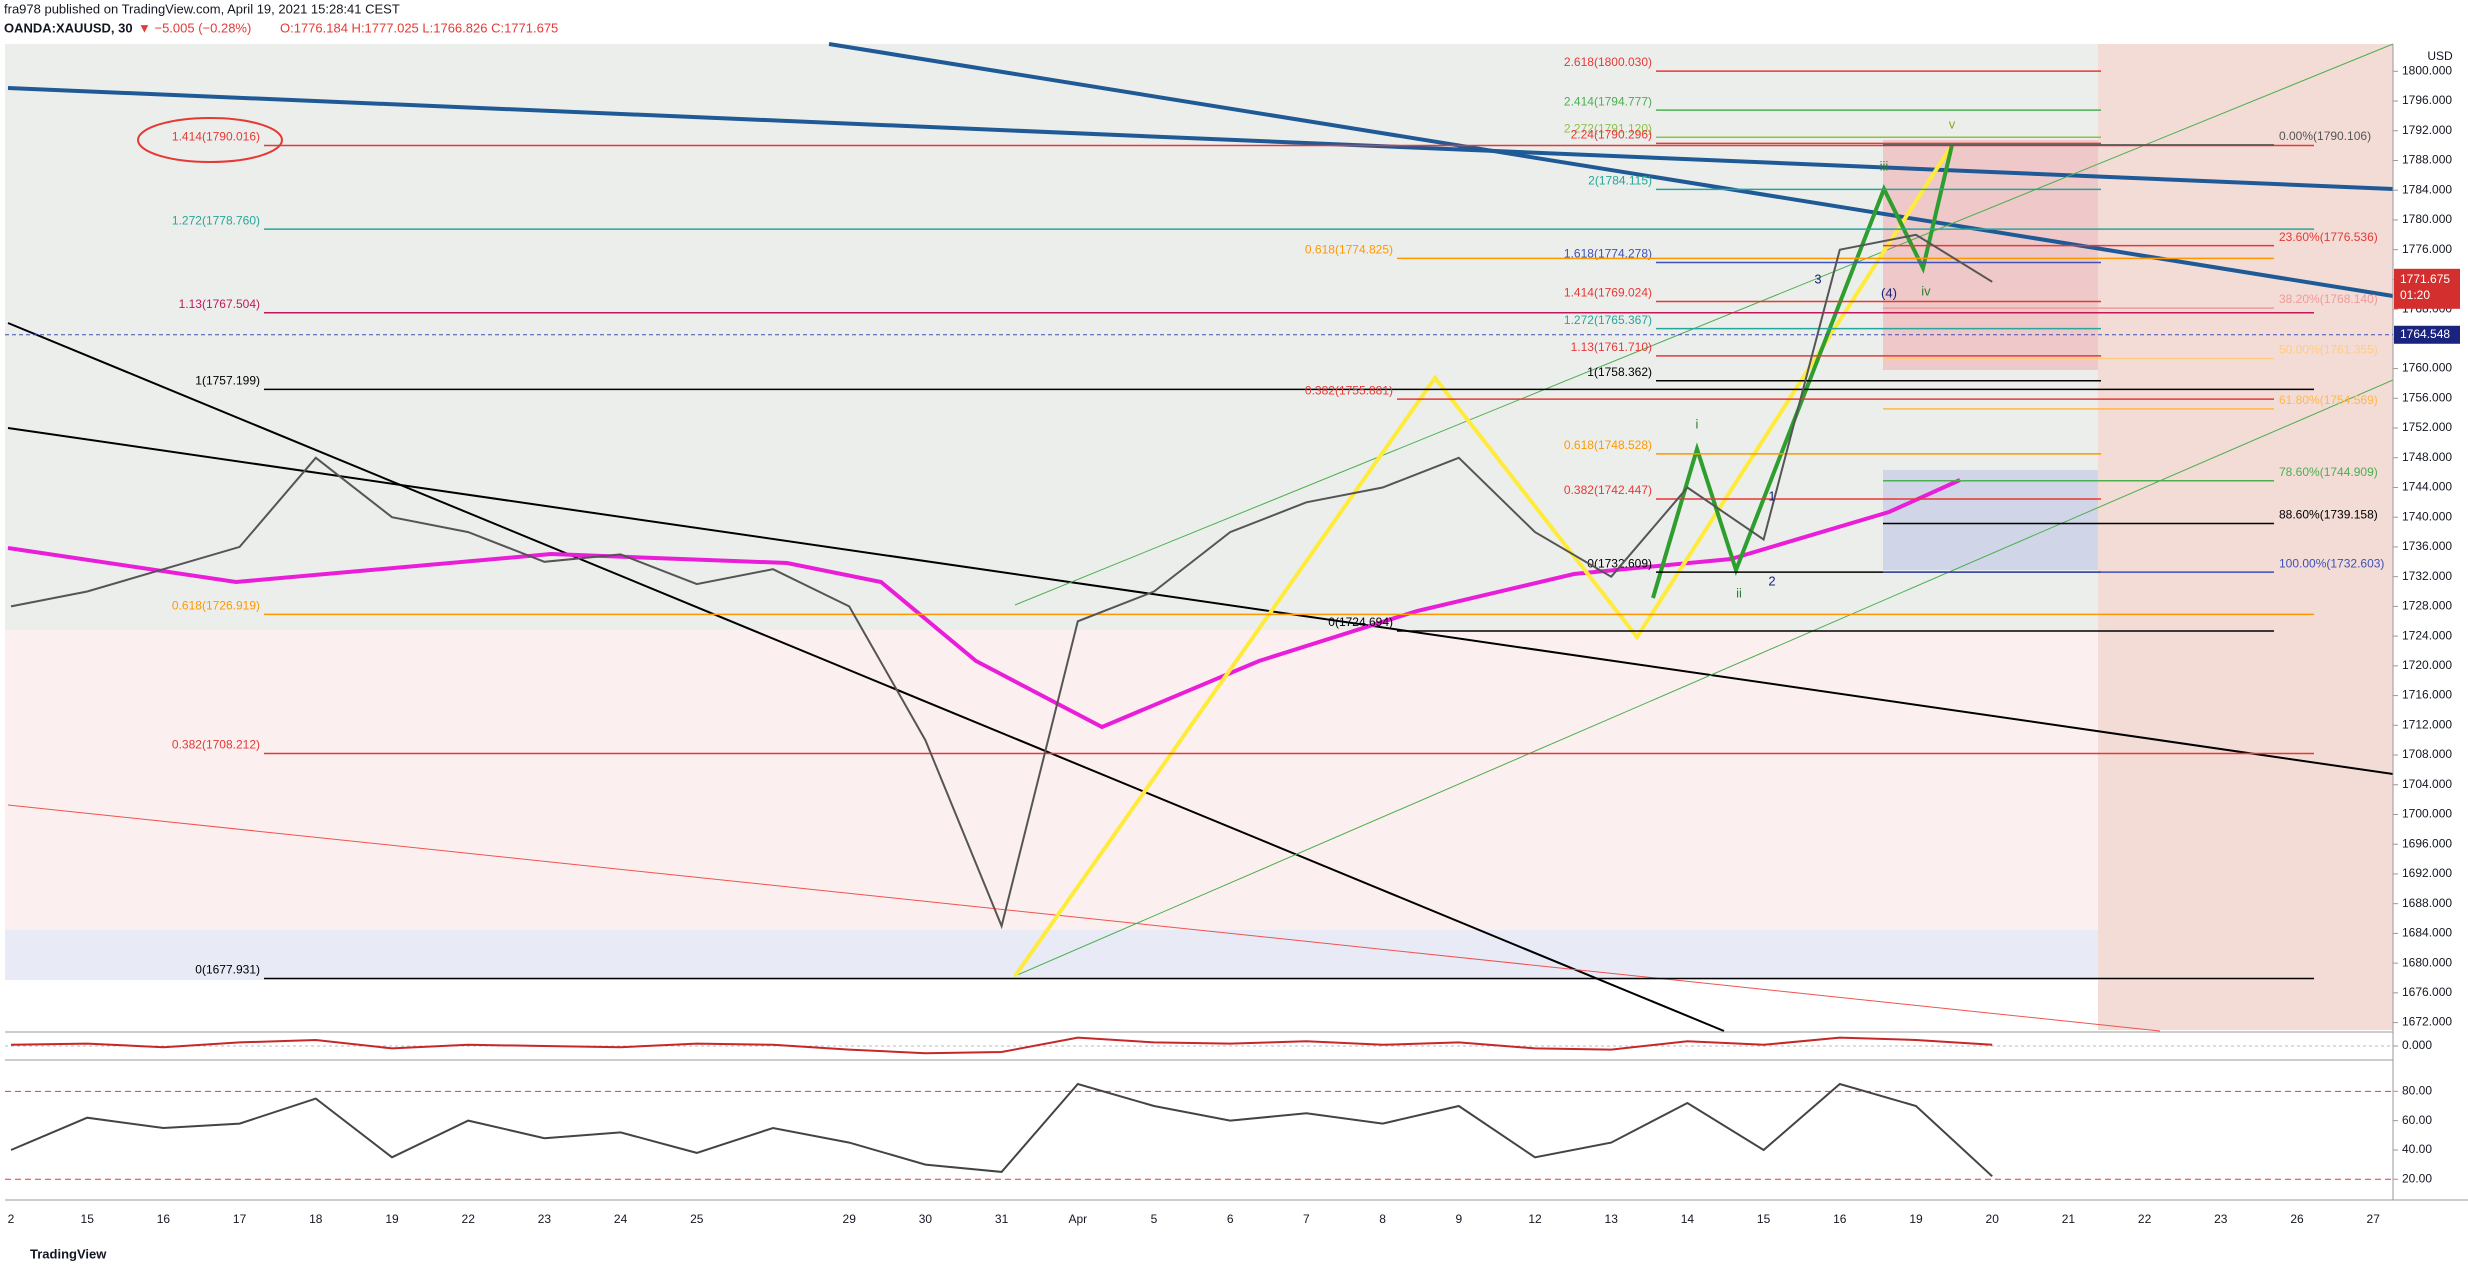  I want to click on x-tick-label: 20, so click(1993, 1219).